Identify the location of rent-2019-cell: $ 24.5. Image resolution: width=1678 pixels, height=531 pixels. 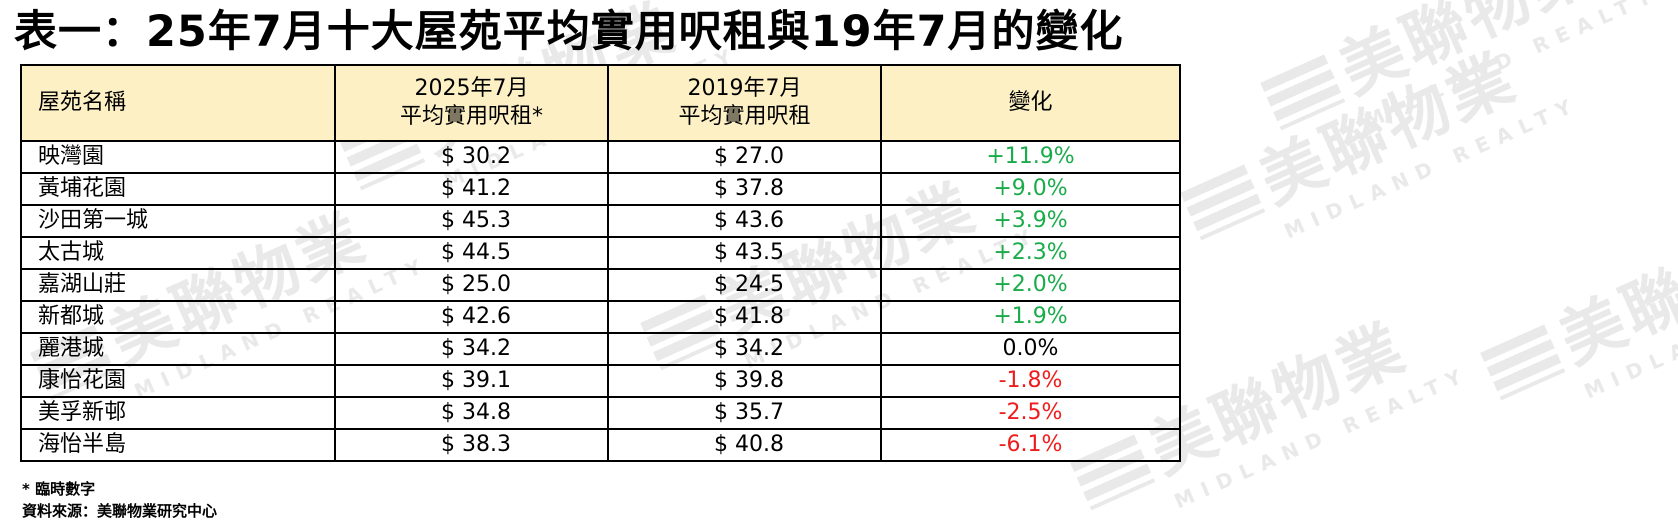
(744, 285).